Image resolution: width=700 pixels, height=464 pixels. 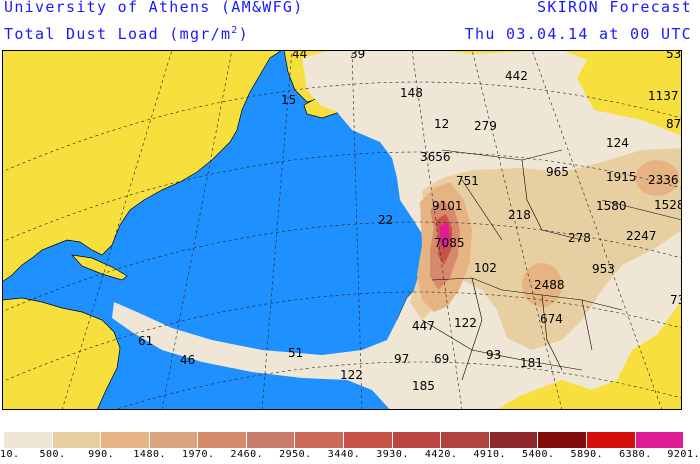 I want to click on map-label: 2488, so click(x=549, y=285).